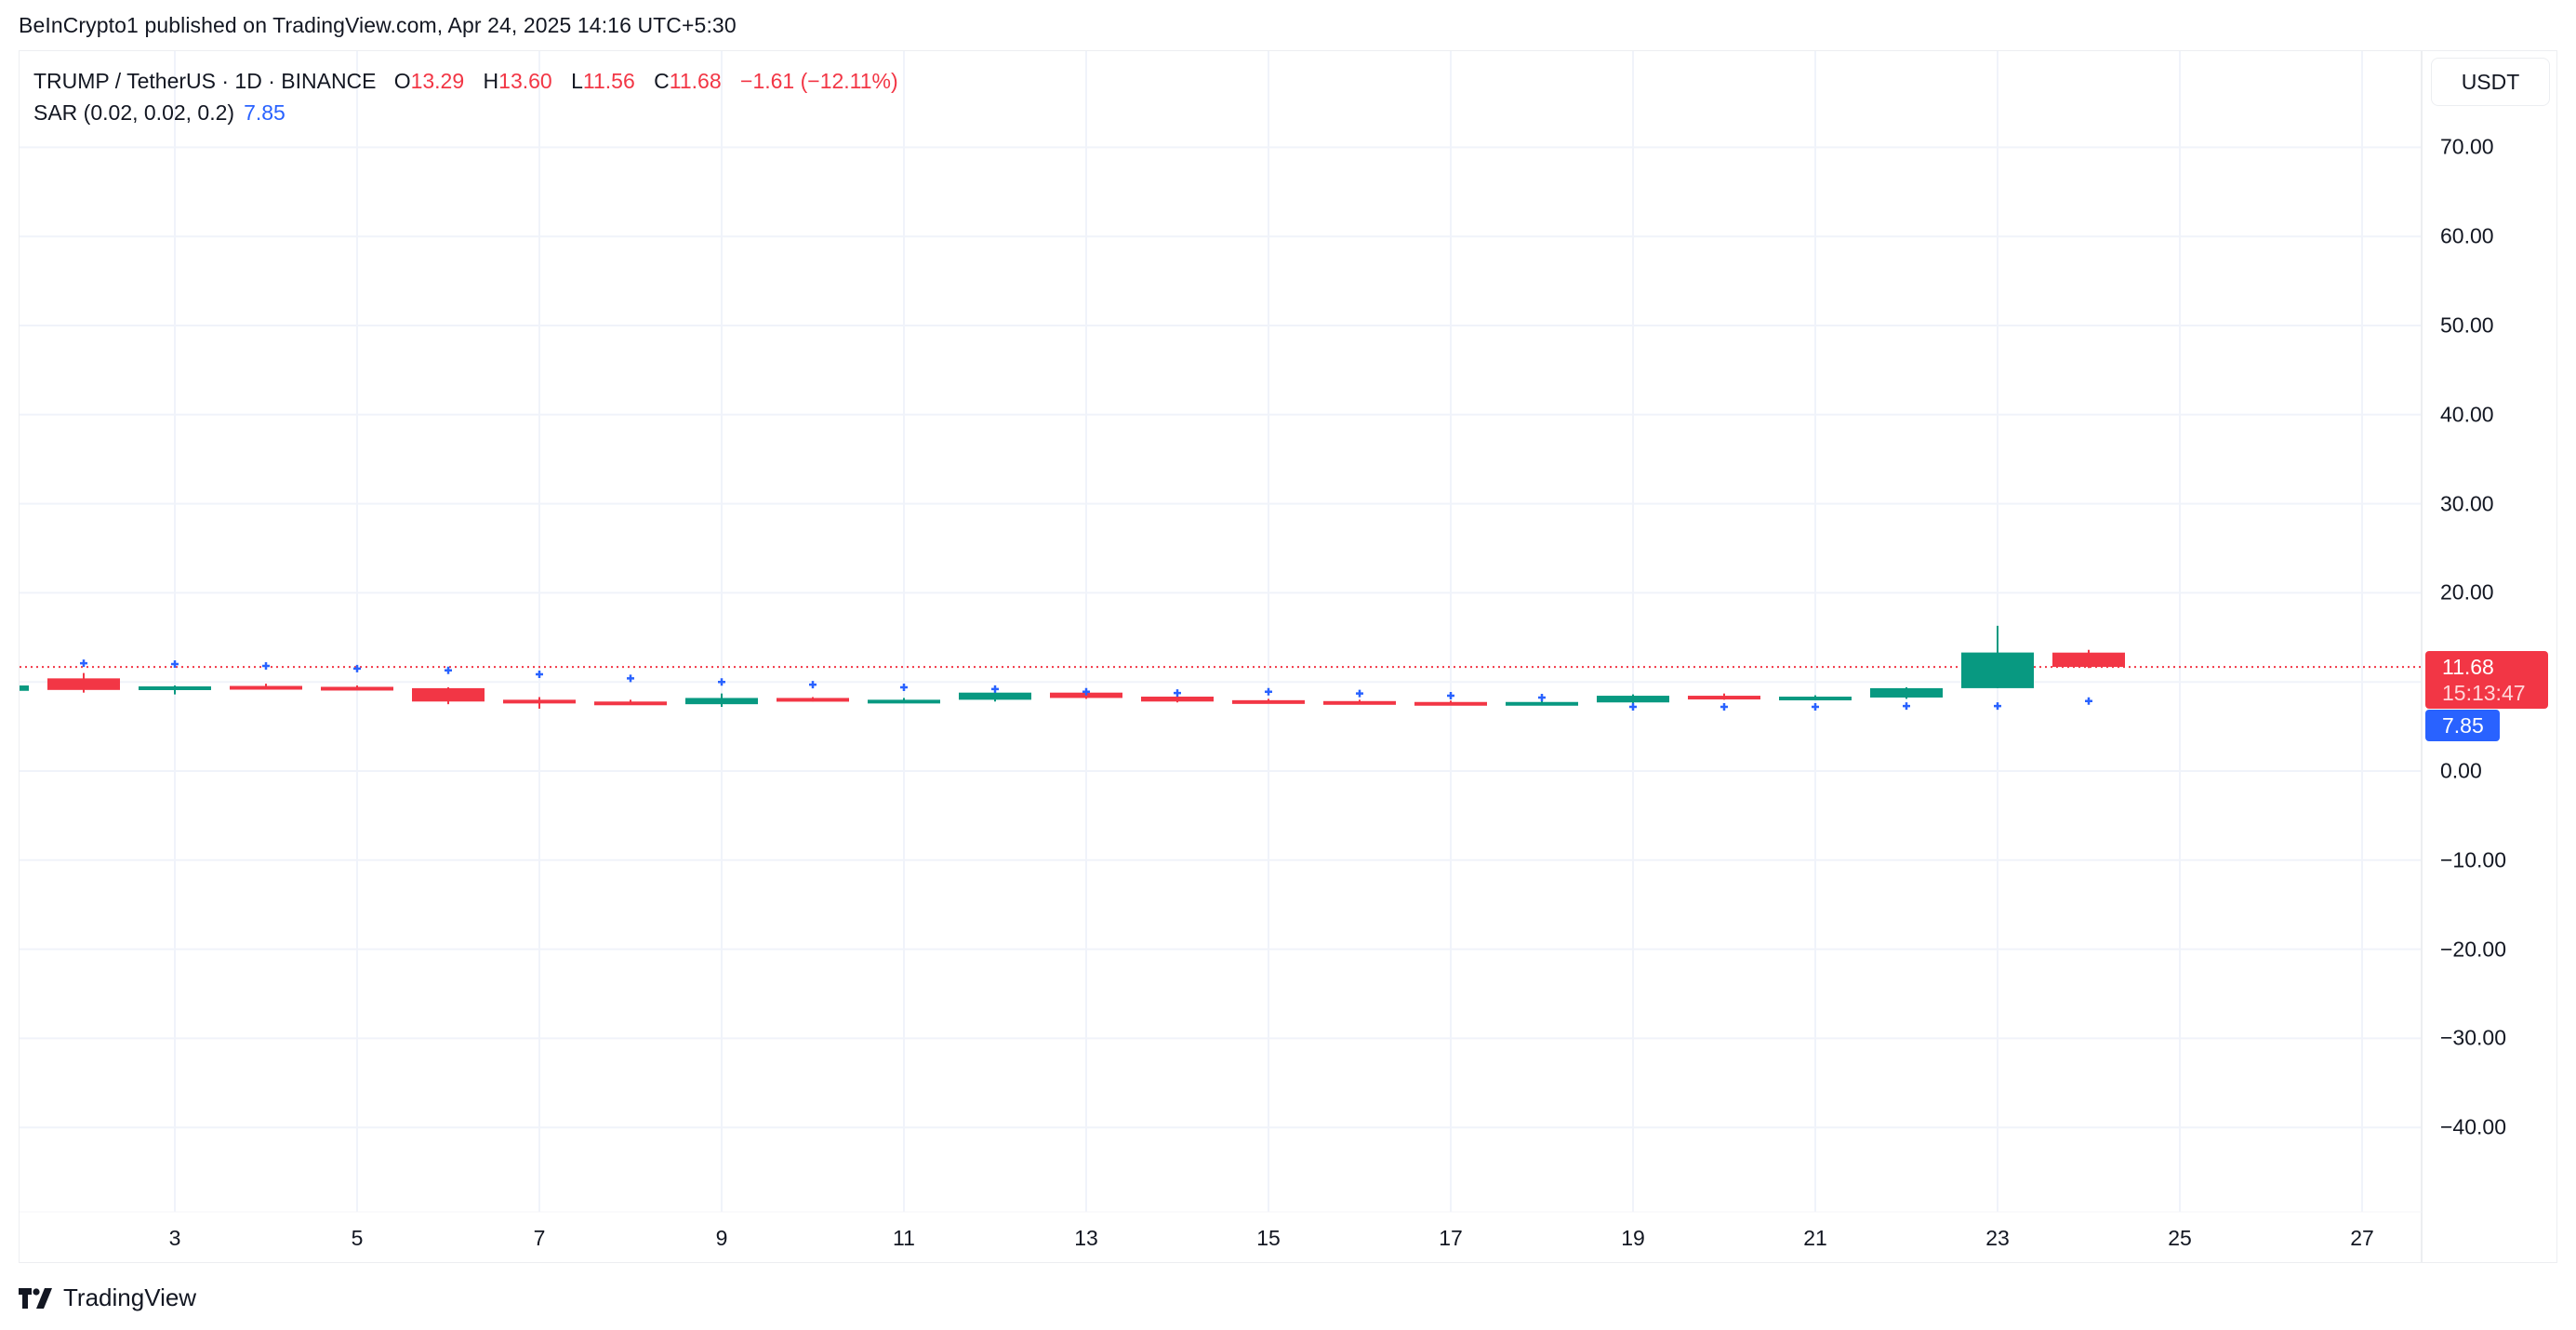  Describe the element at coordinates (1997, 1238) in the screenshot. I see `time-tick-label: 23` at that location.